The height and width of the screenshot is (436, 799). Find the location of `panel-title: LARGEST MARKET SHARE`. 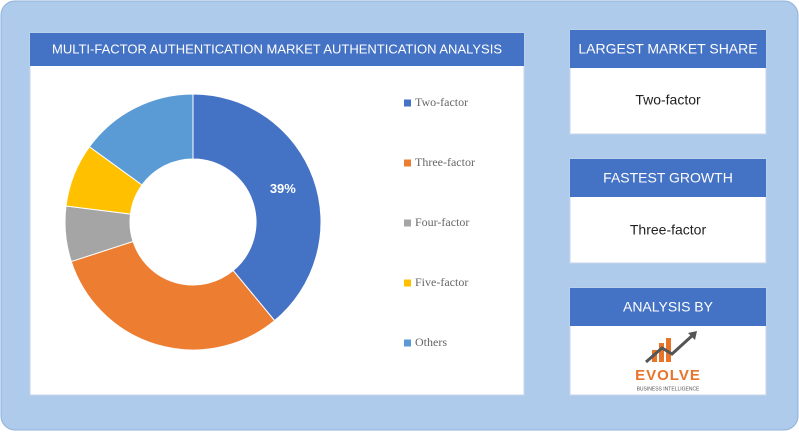

panel-title: LARGEST MARKET SHARE is located at coordinates (667, 49).